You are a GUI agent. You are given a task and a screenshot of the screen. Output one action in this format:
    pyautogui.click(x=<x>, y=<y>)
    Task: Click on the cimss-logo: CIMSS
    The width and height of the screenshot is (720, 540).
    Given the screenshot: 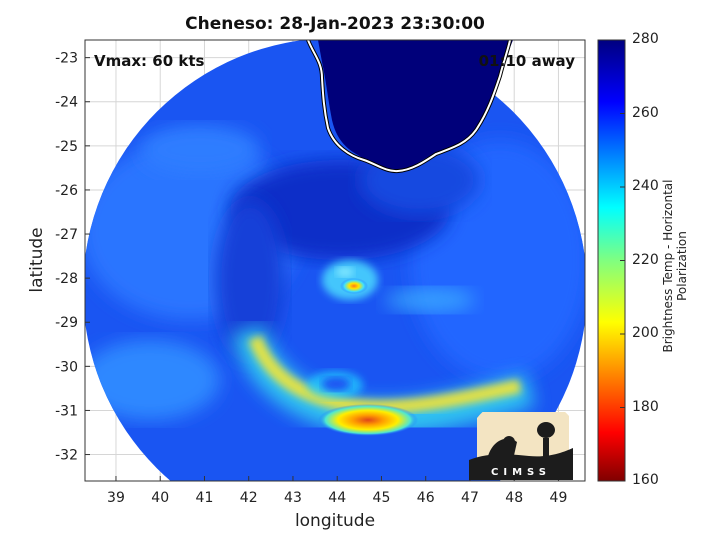 What is the action you would take?
    pyautogui.click(x=521, y=437)
    